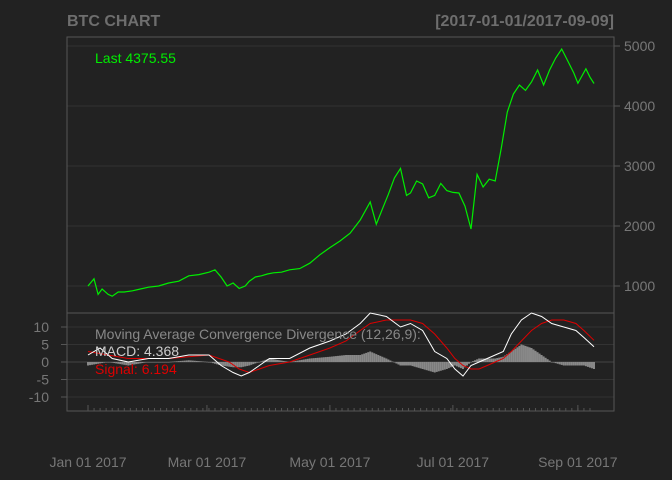 This screenshot has height=480, width=672. Describe the element at coordinates (114, 21) in the screenshot. I see `chart-title: BTC CHART` at that location.